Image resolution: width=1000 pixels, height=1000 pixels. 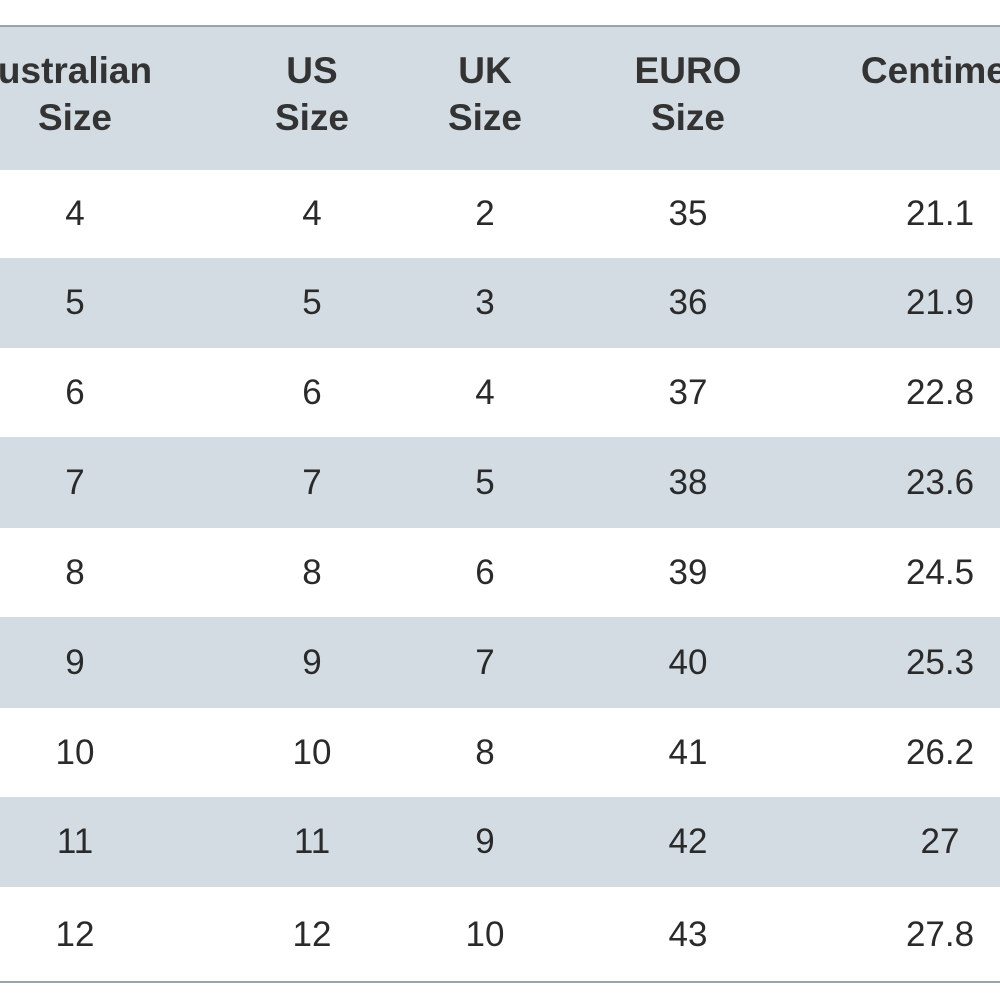 I want to click on table-cell: 23.6, so click(x=940, y=482).